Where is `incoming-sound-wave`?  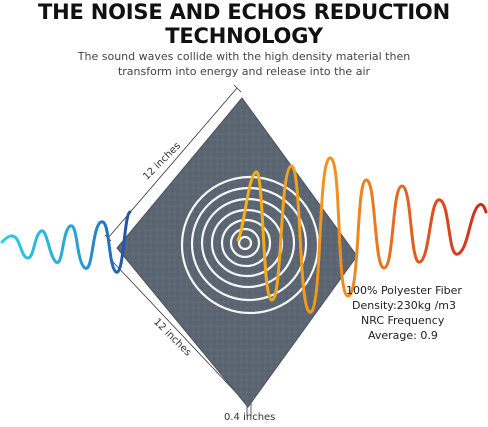
incoming-sound-wave is located at coordinates (66, 242).